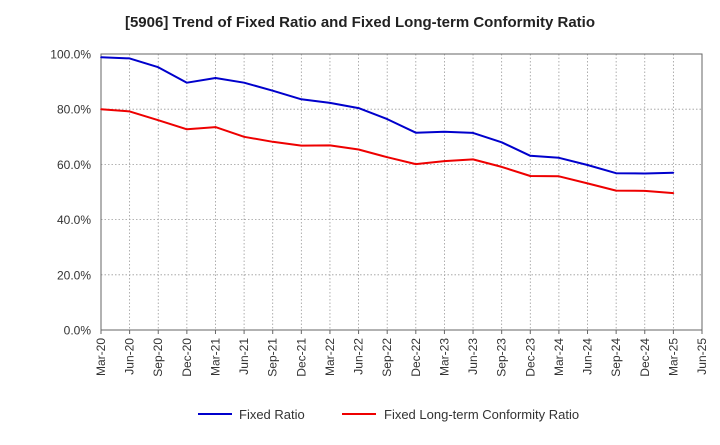 The image size is (720, 445). I want to click on x-tick-label: Sep-20, so click(158, 357).